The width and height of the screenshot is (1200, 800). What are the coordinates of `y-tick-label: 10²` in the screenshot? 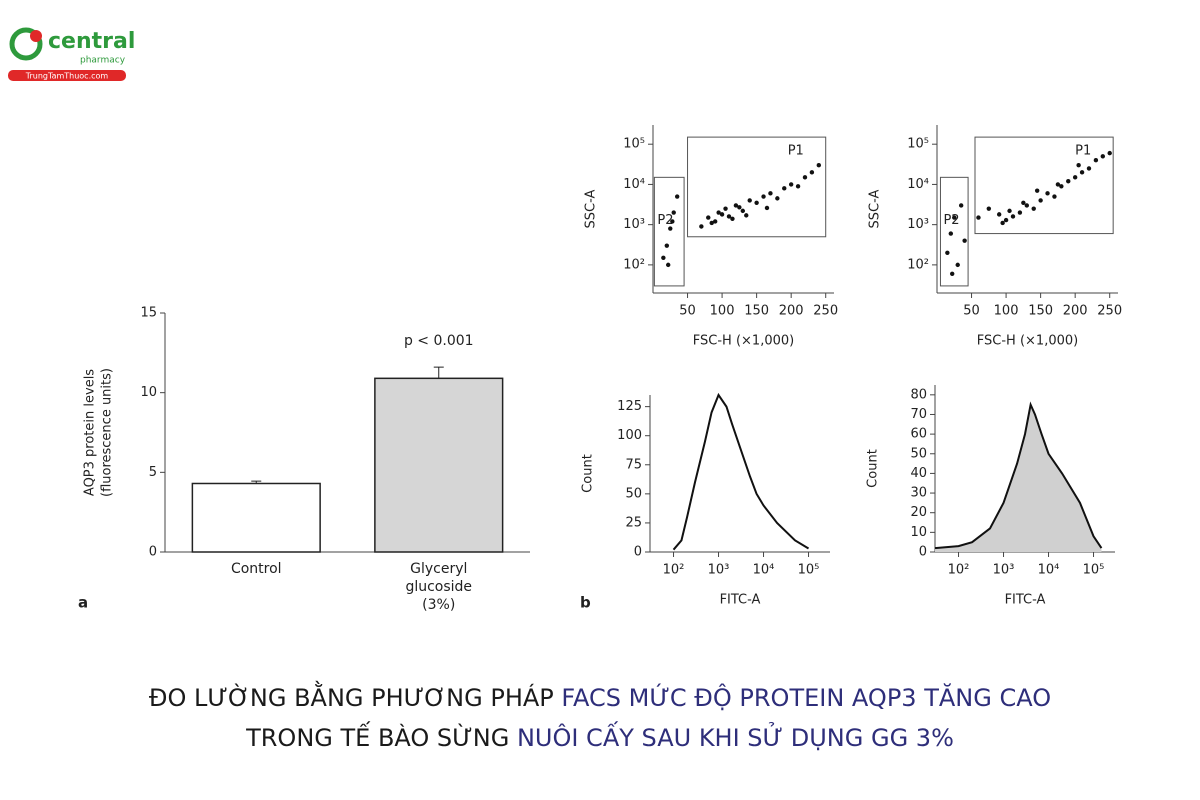 It's located at (634, 264).